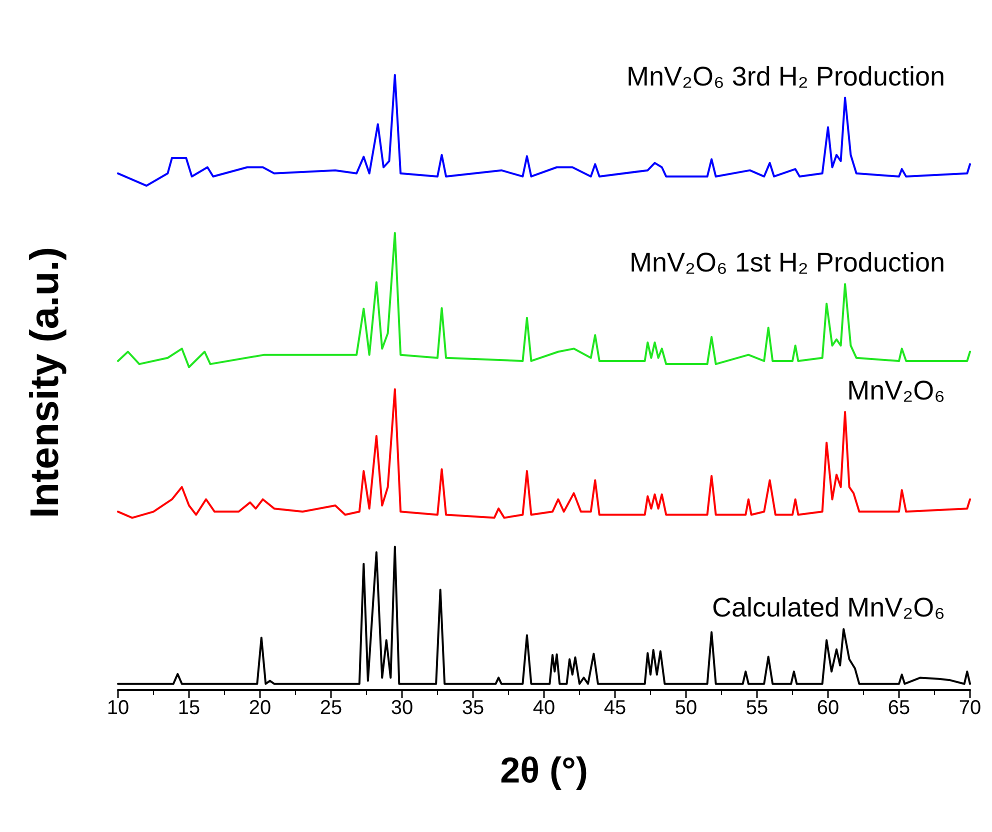  What do you see at coordinates (896, 391) in the screenshot?
I see `series-label: MnV₂O₆` at bounding box center [896, 391].